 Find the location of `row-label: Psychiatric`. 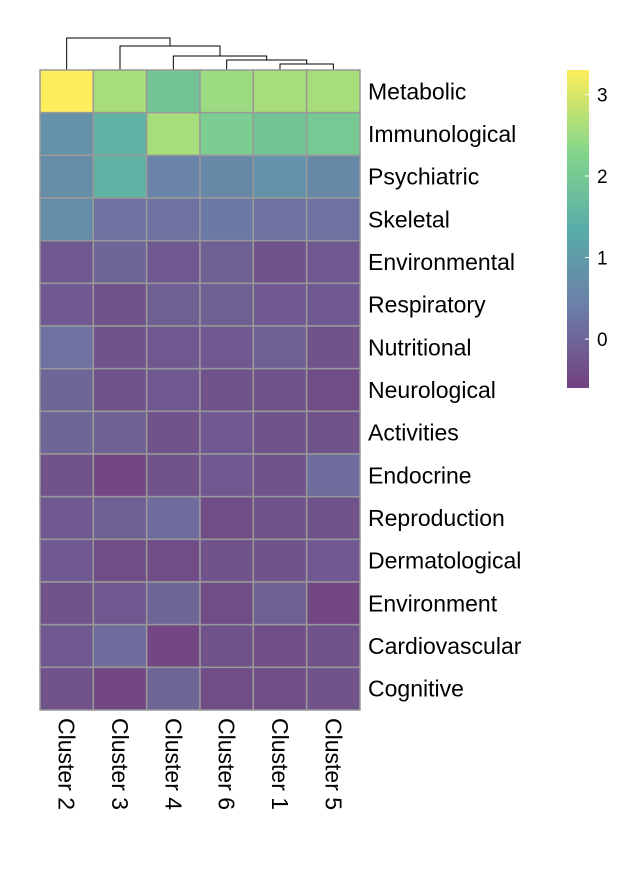

row-label: Psychiatric is located at coordinates (423, 177).